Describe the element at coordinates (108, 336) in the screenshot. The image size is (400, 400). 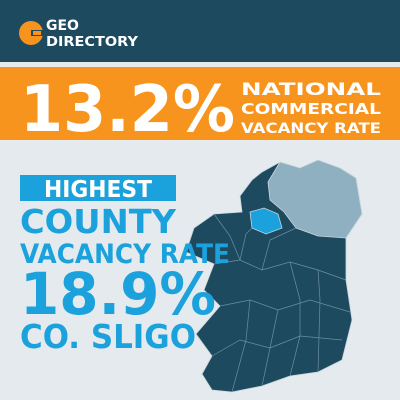
I see `highlight-county: CO. SLIGO` at that location.